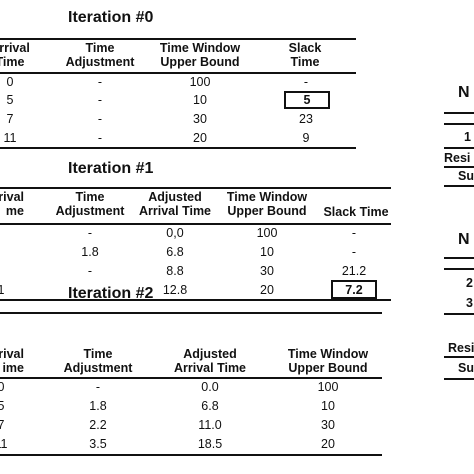 The width and height of the screenshot is (474, 474). I want to click on table-cell: 3.5, so click(98, 444).